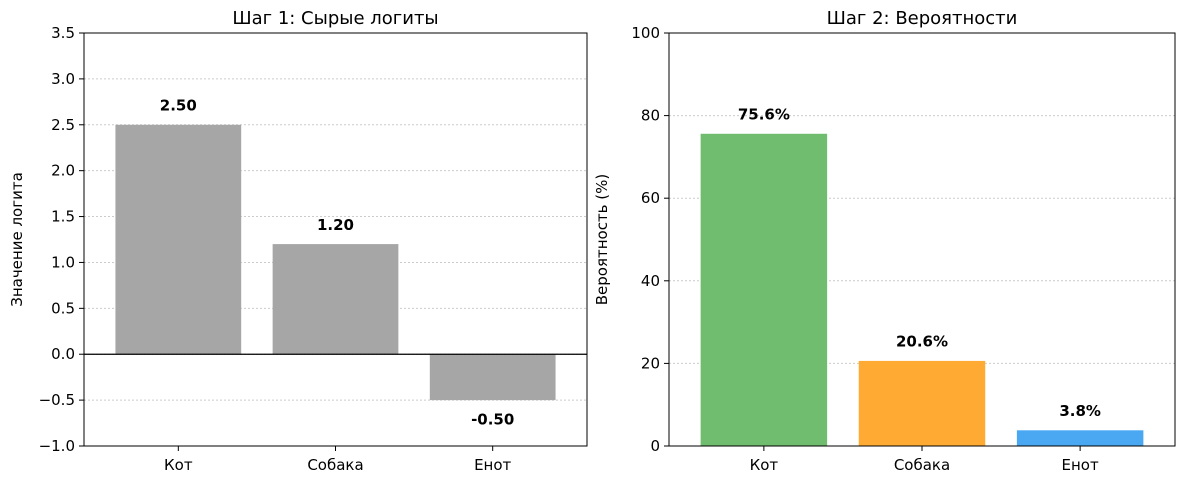 The image size is (1183, 484). Describe the element at coordinates (57, 446) in the screenshot. I see `y-tick-label: −1.0` at that location.